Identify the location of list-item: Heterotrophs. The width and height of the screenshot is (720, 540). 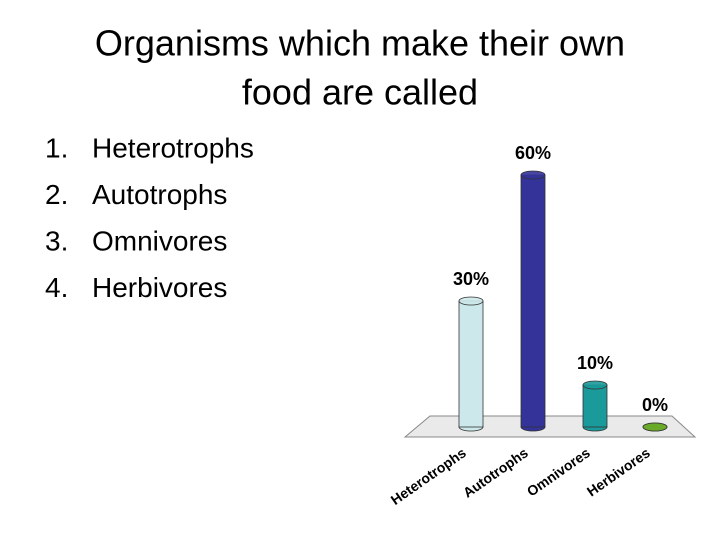
(173, 147).